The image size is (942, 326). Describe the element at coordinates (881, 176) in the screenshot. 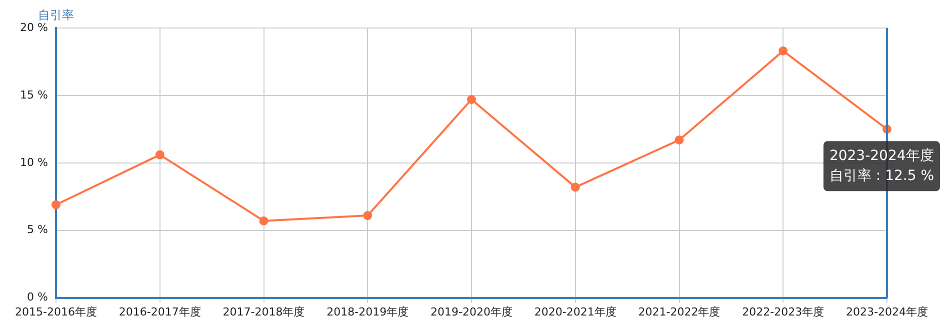

I see `annotation: 自引率 : 12.5 %` at that location.